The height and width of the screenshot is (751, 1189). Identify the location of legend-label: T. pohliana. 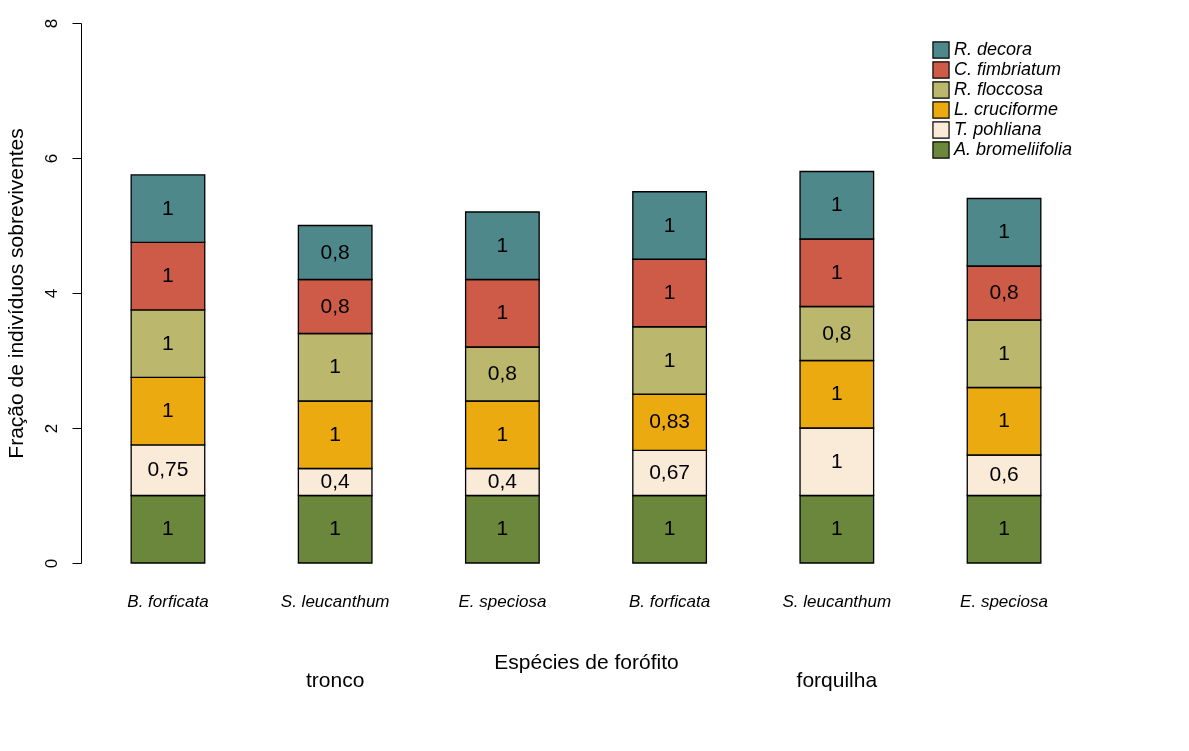
(998, 129).